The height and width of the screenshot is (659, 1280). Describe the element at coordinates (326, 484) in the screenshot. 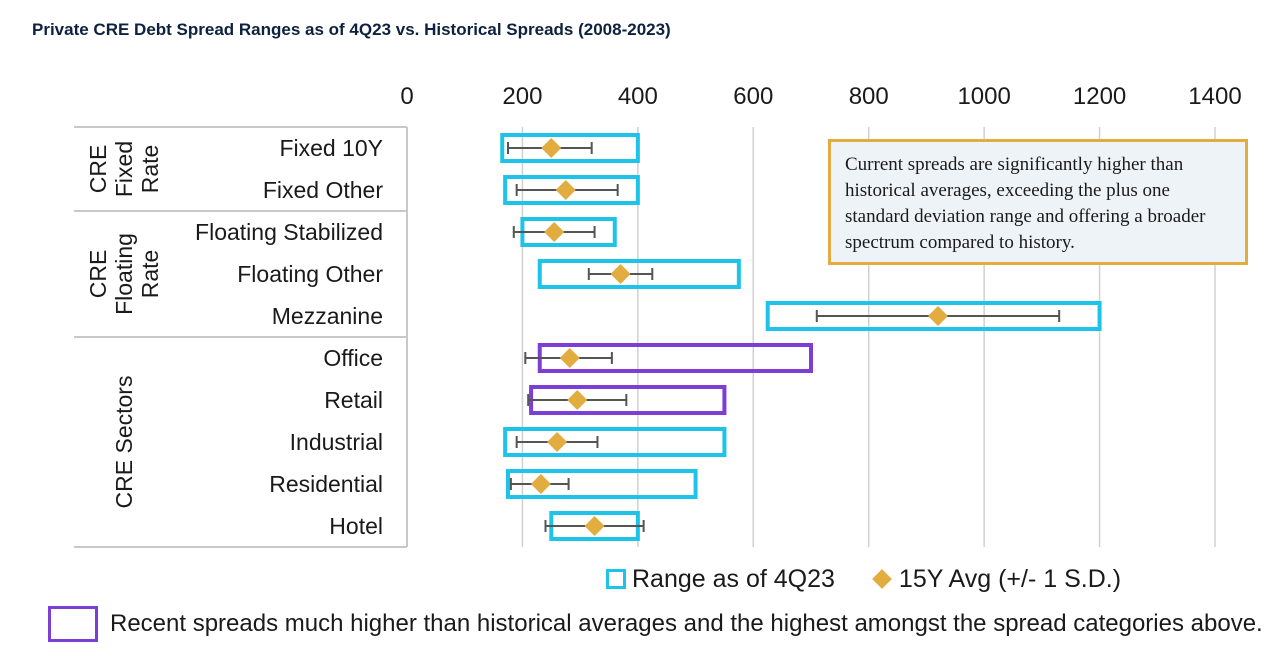

I see `category-label: Residential` at that location.